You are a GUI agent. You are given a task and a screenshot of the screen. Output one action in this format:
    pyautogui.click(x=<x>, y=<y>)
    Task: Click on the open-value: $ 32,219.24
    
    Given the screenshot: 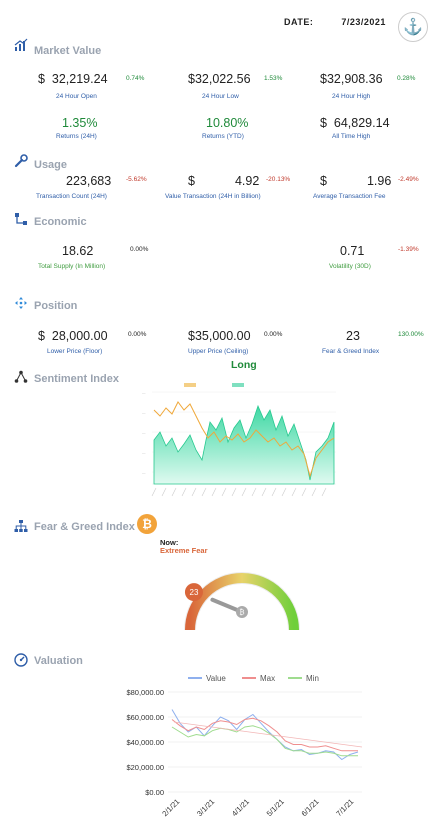 What is the action you would take?
    pyautogui.click(x=73, y=79)
    